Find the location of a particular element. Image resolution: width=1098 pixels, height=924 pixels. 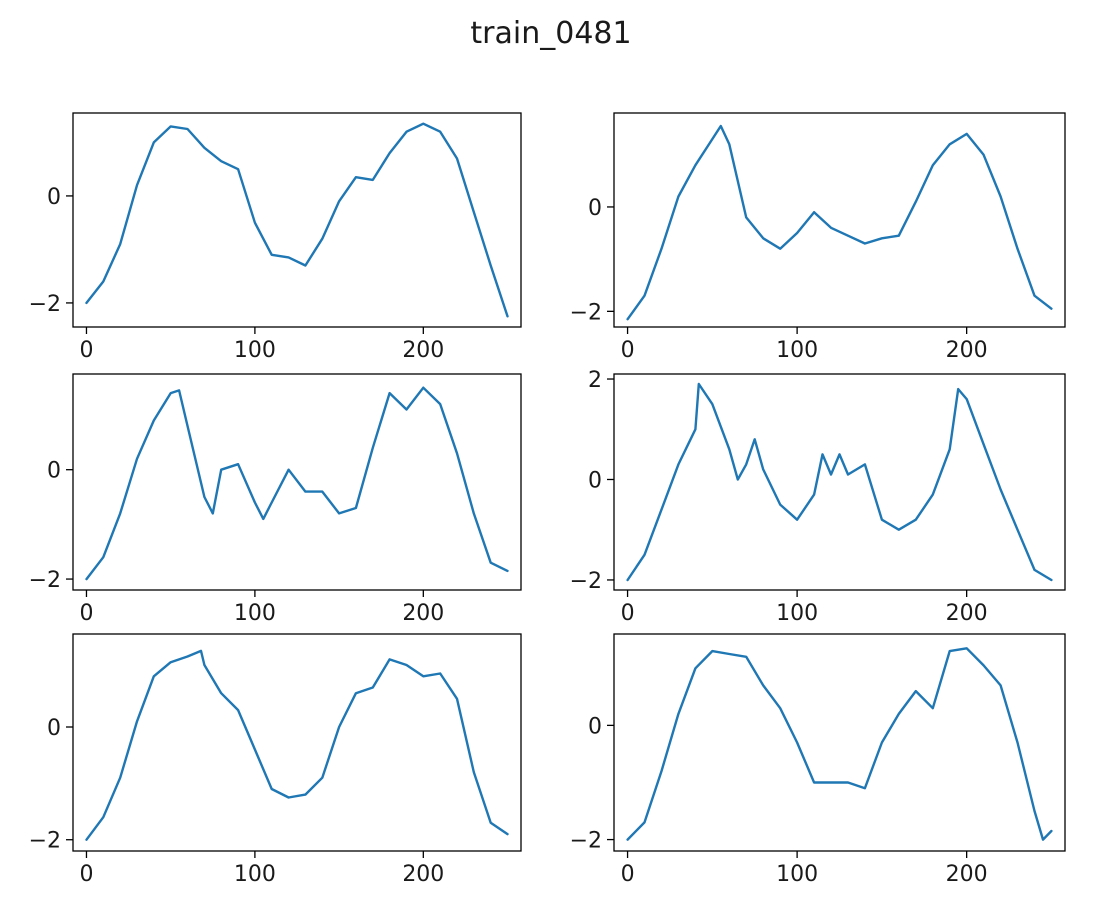

subplot-top-left: 0 100 200 −2 0 is located at coordinates (275, 237).